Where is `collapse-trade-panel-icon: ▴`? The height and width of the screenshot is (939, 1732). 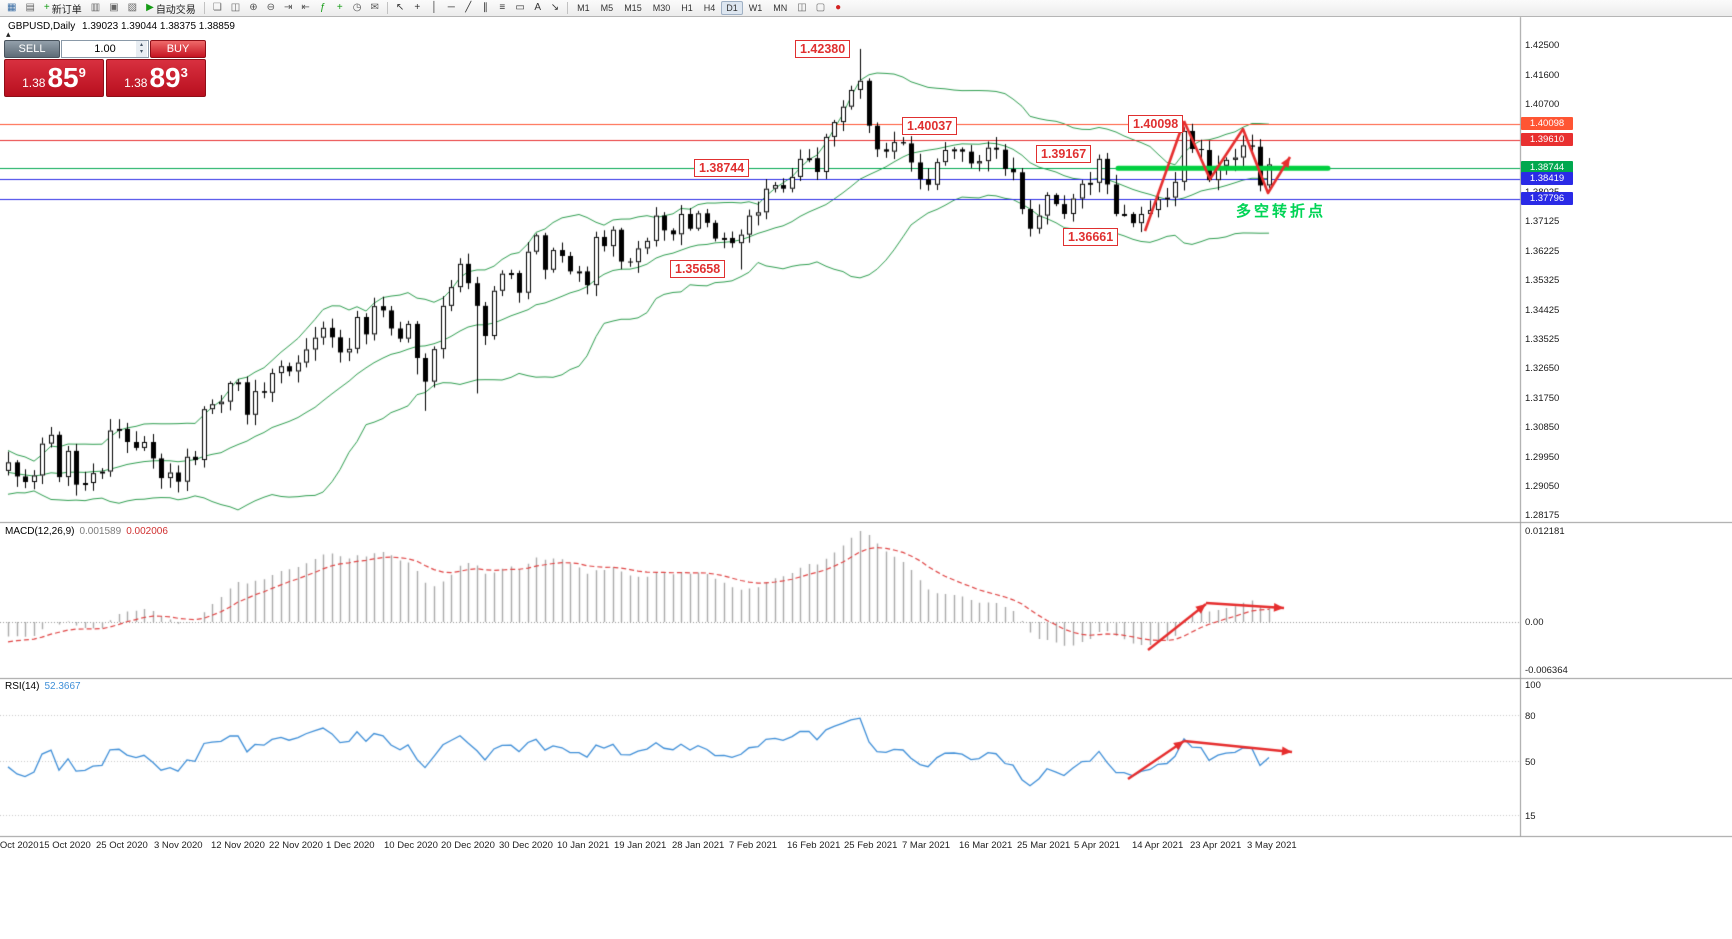
collapse-trade-panel-icon: ▴ is located at coordinates (8, 34).